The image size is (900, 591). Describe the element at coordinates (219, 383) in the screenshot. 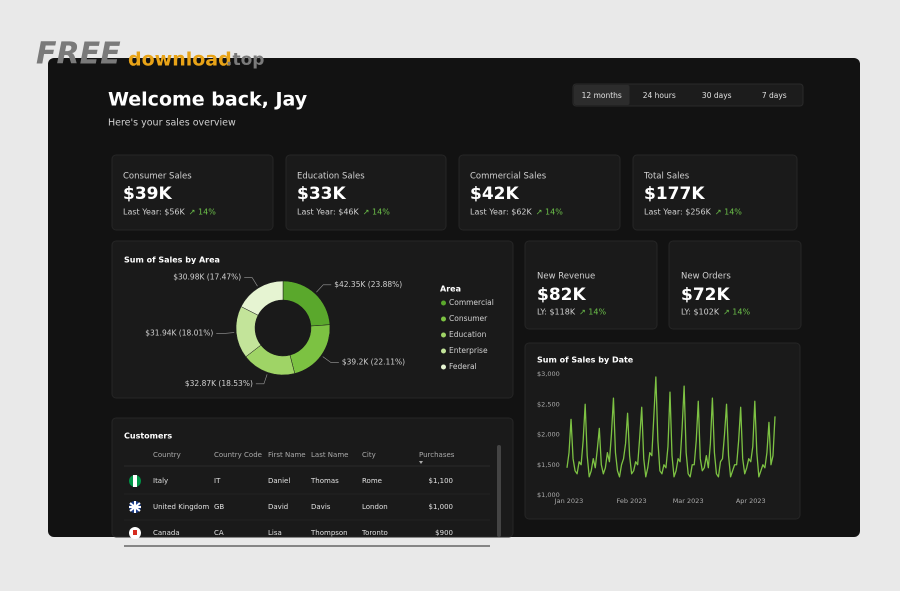

I see `donut-label: $32.87K (18.53%)` at that location.